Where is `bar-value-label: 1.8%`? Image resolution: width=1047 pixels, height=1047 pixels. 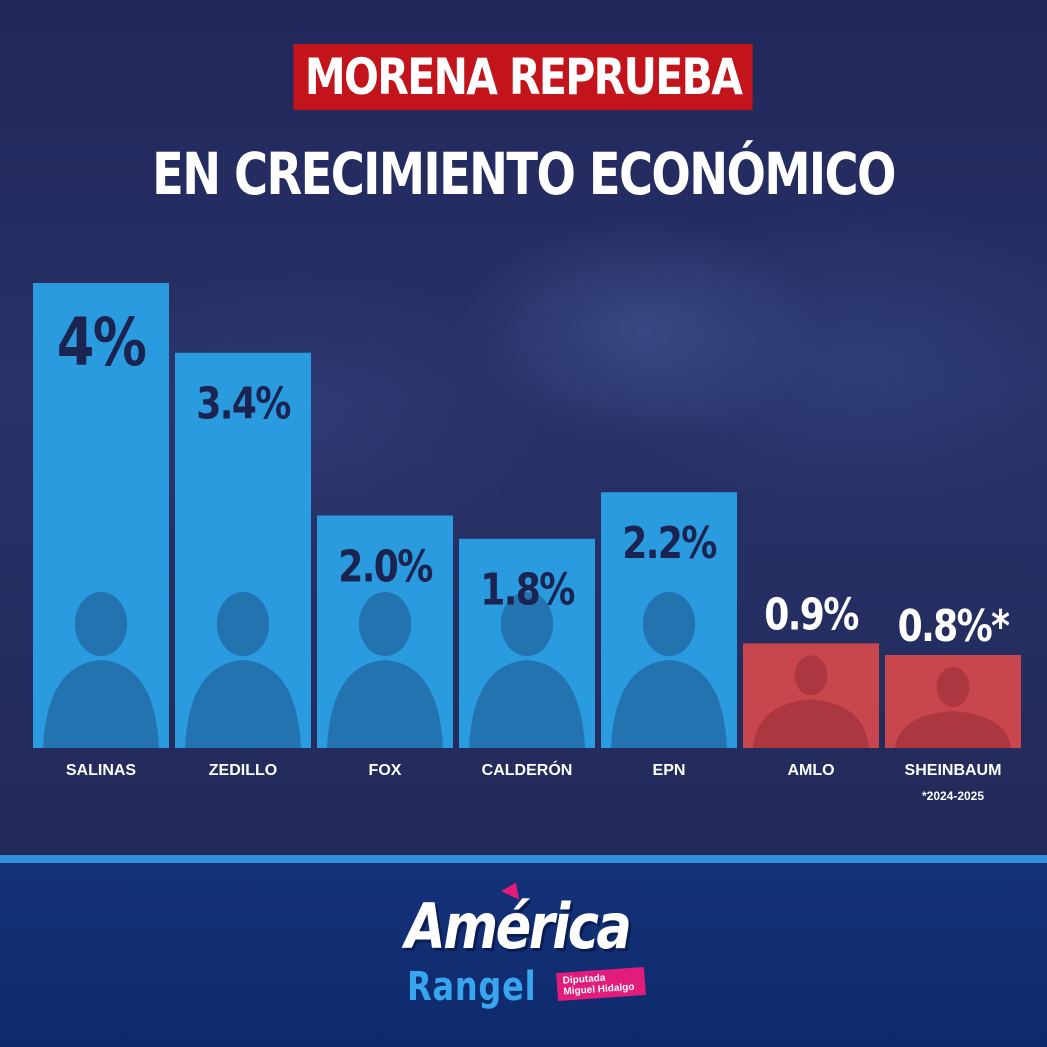 bar-value-label: 1.8% is located at coordinates (527, 590).